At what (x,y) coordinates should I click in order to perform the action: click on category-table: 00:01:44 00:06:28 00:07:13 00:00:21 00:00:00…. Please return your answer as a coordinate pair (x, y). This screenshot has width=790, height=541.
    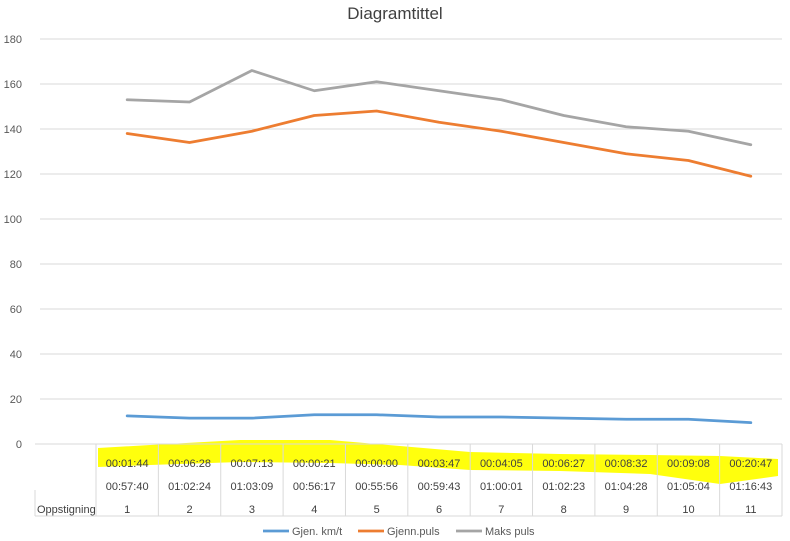
    Looking at the image, I should click on (408, 480).